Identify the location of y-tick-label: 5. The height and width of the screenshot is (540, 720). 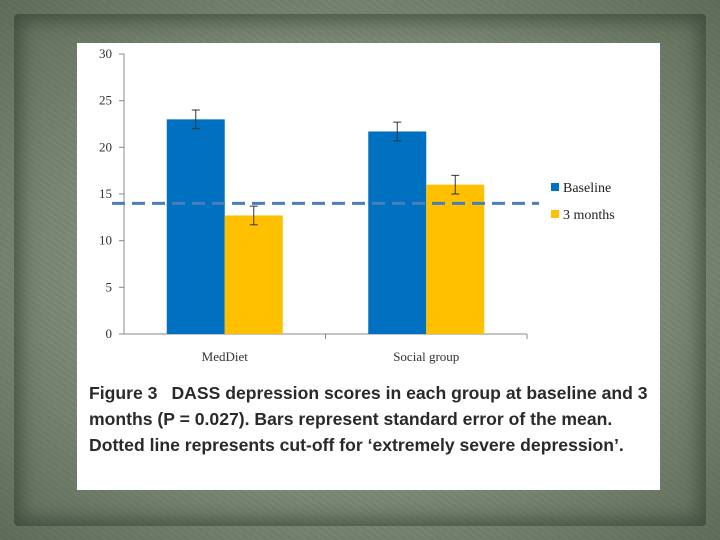
(109, 286).